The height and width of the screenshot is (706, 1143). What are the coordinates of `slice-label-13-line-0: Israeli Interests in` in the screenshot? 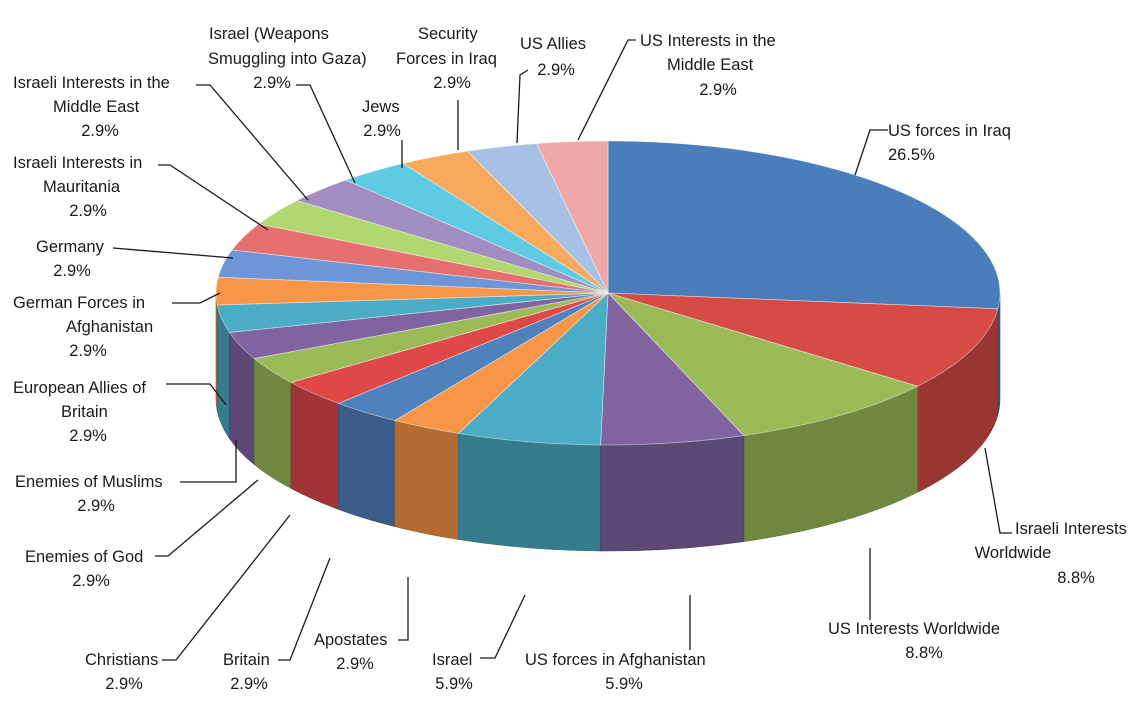 It's located at (77, 163).